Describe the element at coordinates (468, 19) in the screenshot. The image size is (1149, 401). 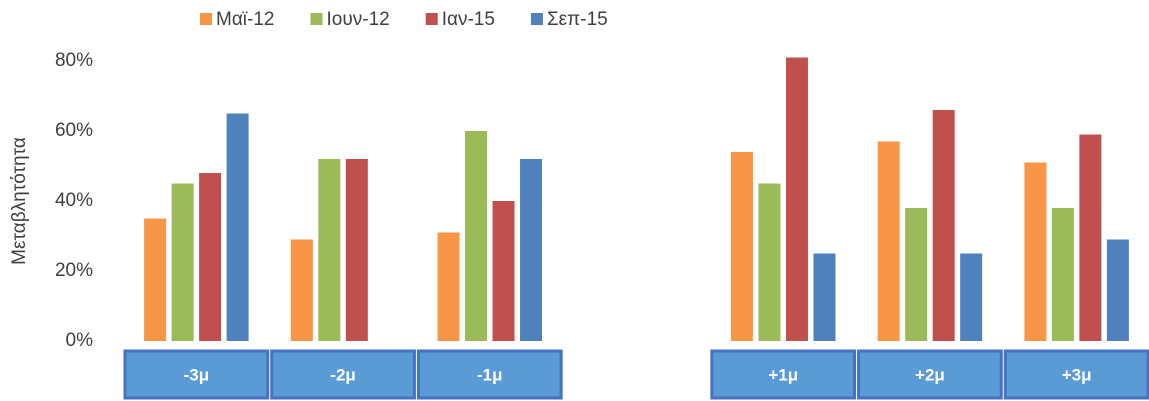
I see `legend-label: Ιαν-15` at that location.